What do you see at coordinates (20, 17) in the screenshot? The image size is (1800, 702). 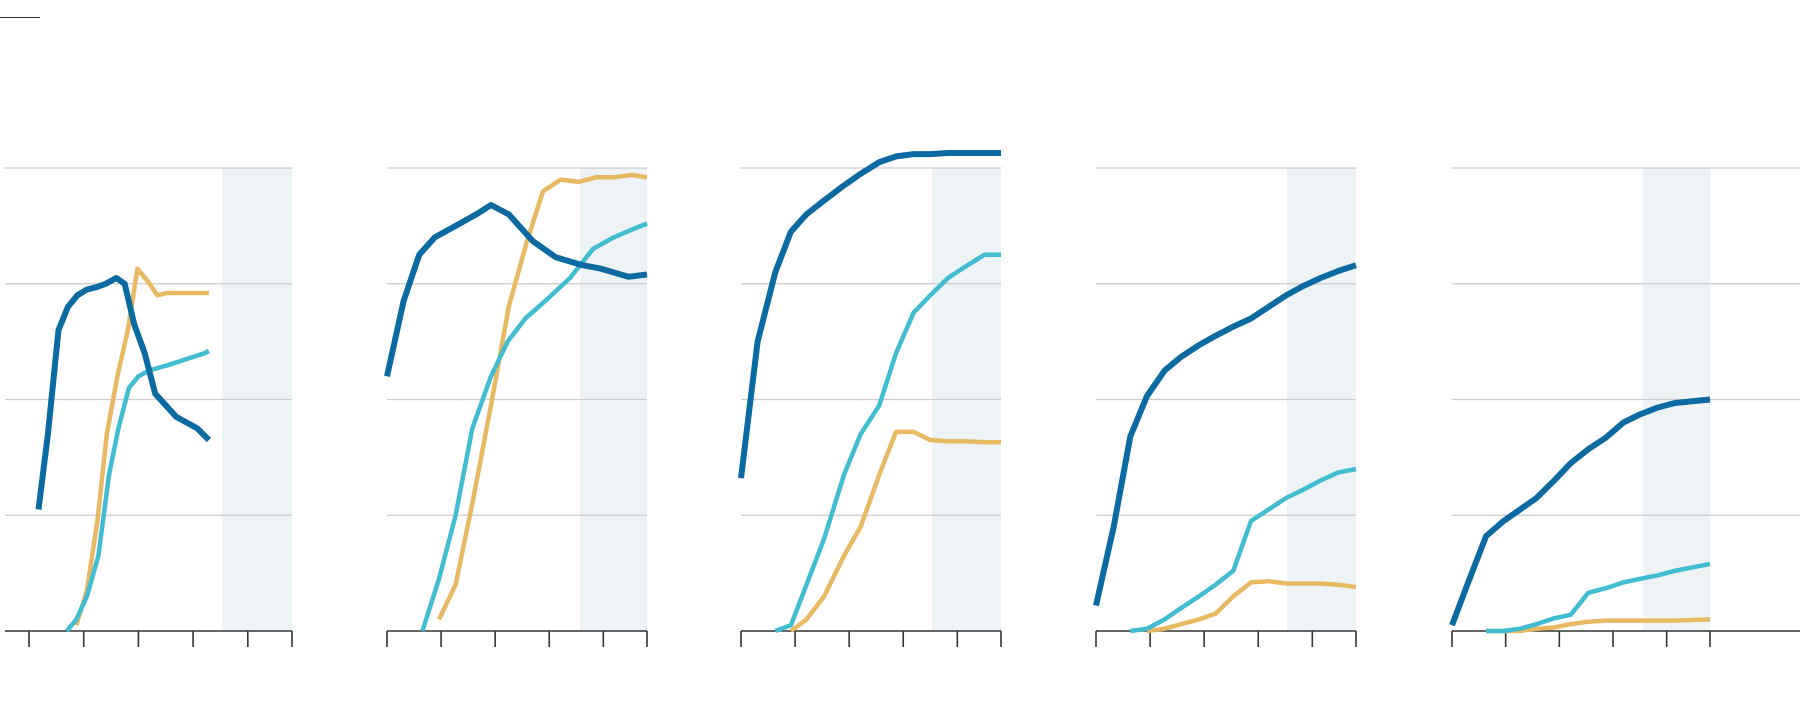 I see `header-rule` at bounding box center [20, 17].